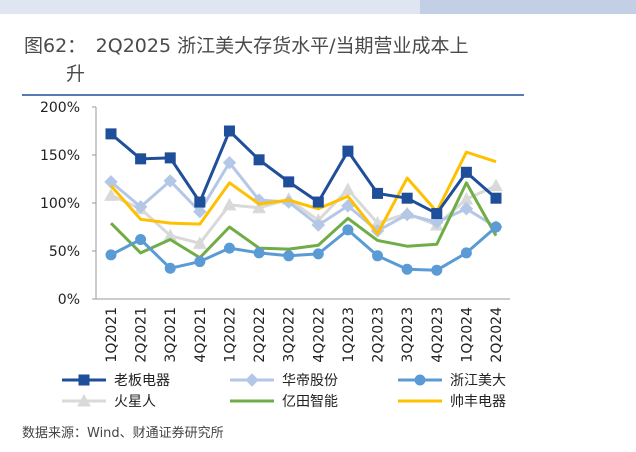 The width and height of the screenshot is (636, 452). What do you see at coordinates (60, 108) in the screenshot?
I see `y-tick-label: 200%` at bounding box center [60, 108].